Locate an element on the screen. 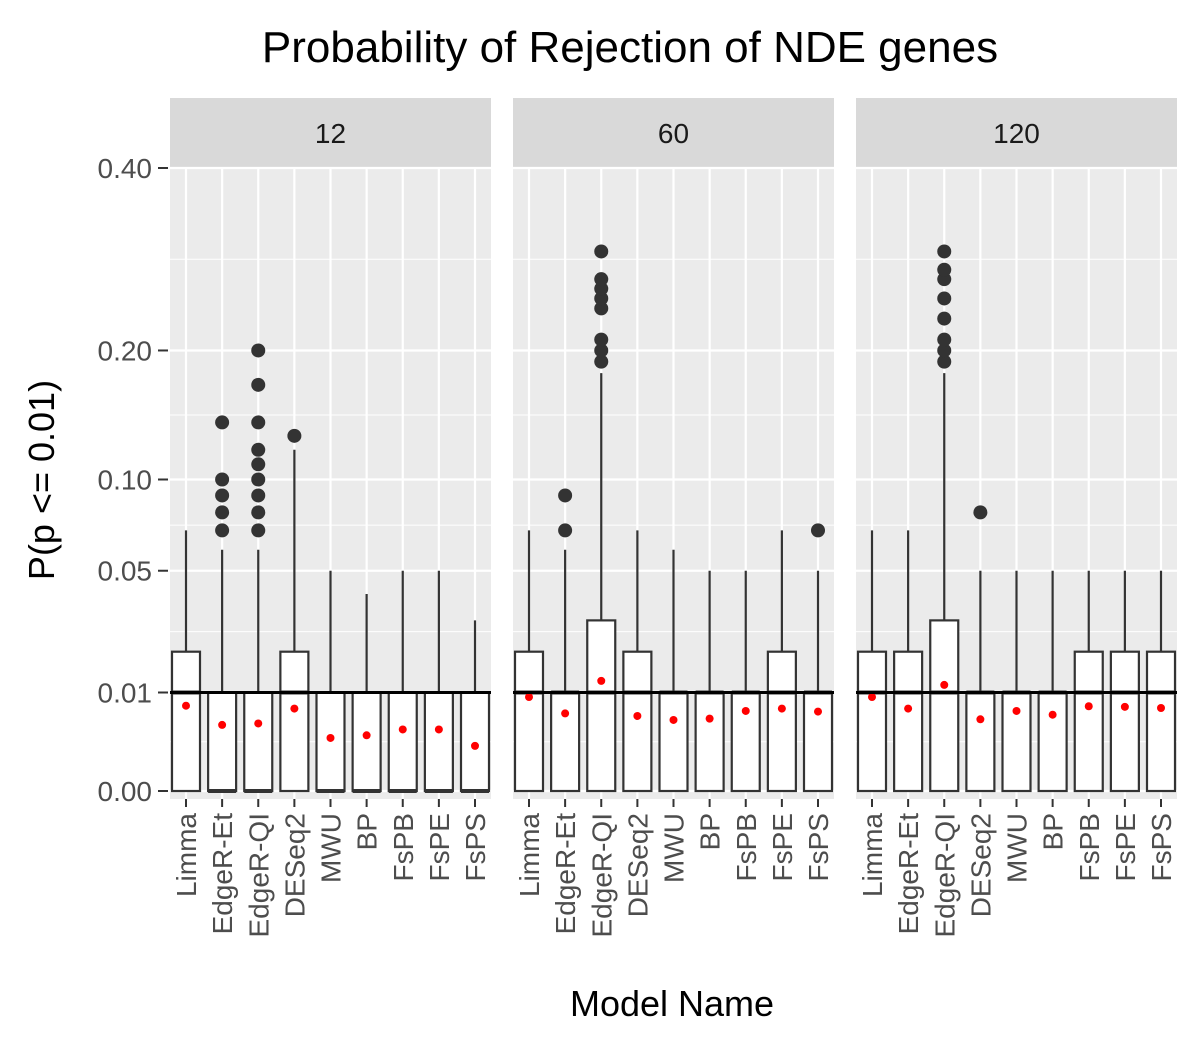 Image resolution: width=1200 pixels, height=1050 pixels. facet-label: 12 is located at coordinates (330, 133).